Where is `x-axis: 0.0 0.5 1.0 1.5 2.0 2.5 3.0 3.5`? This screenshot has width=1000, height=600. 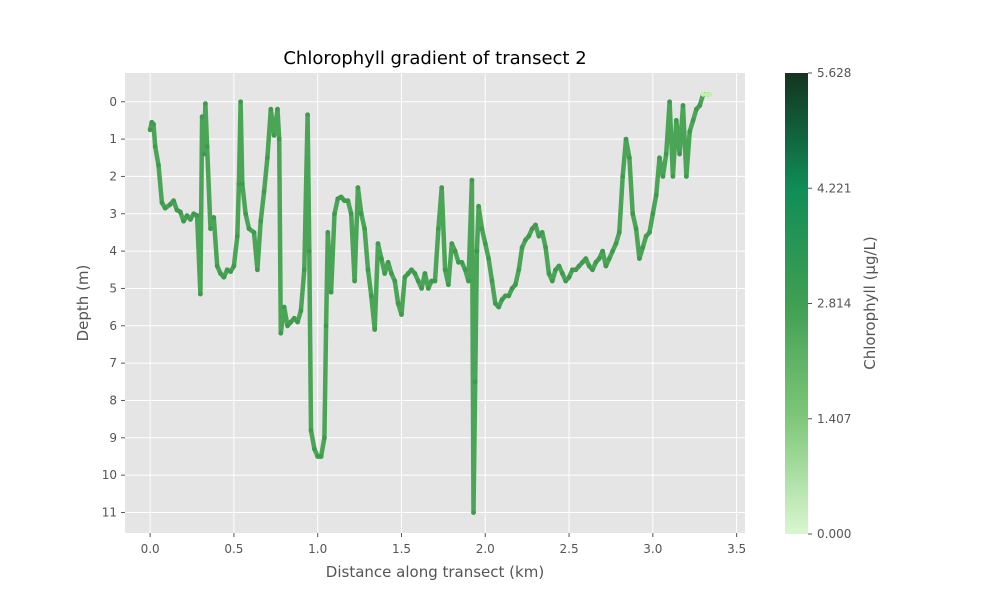 x-axis: 0.0 0.5 1.0 1.5 2.0 2.5 3.0 3.5 is located at coordinates (443, 544).